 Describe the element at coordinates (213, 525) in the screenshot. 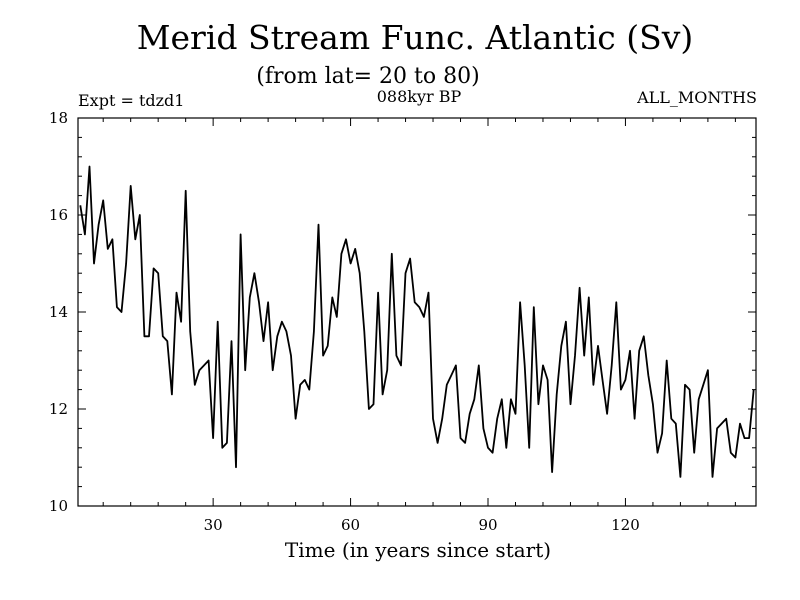

I see `x-tick-label: 30` at that location.